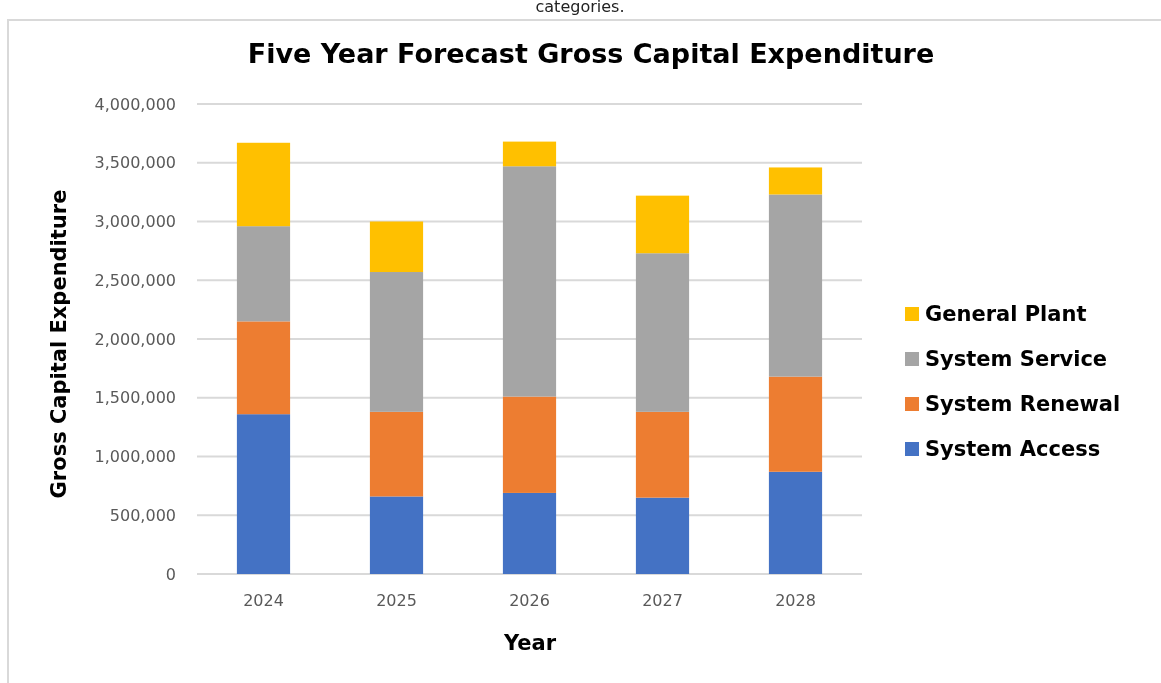 Image resolution: width=1161 pixels, height=683 pixels. Describe the element at coordinates (1023, 404) in the screenshot. I see `legend-label: System Renewal` at that location.